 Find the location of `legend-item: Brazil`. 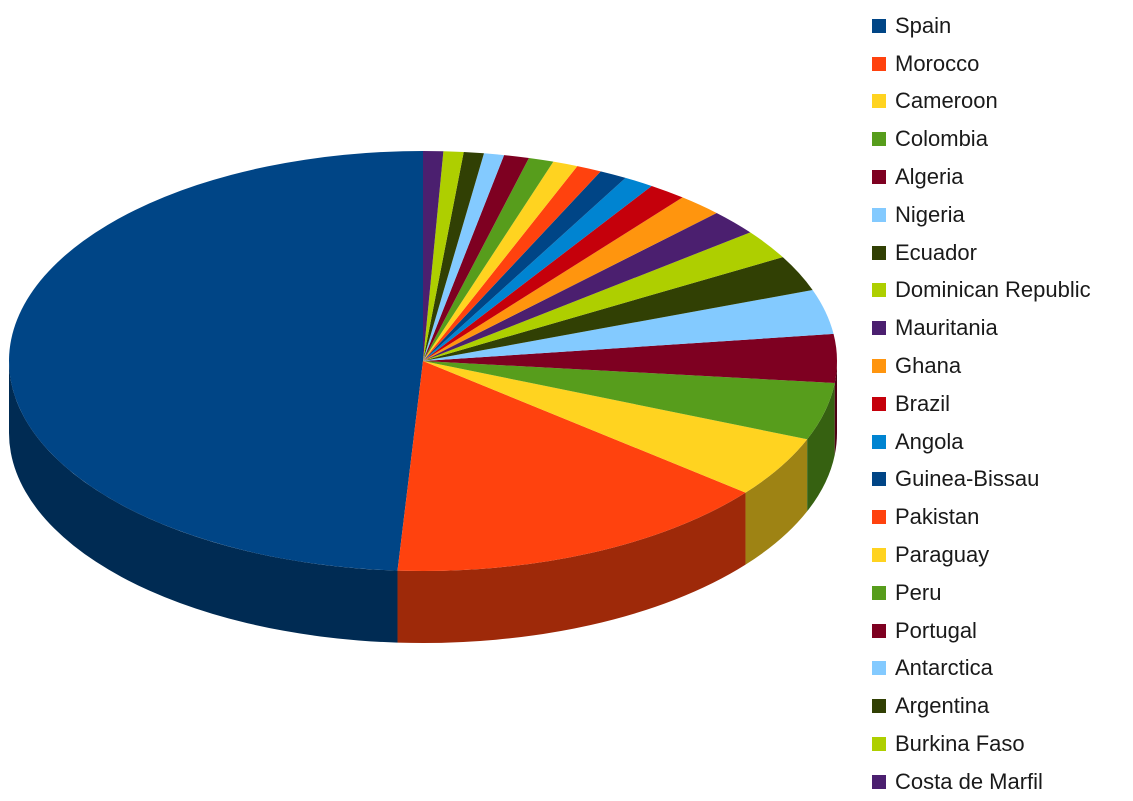

legend-item: Brazil is located at coordinates (1001, 404).